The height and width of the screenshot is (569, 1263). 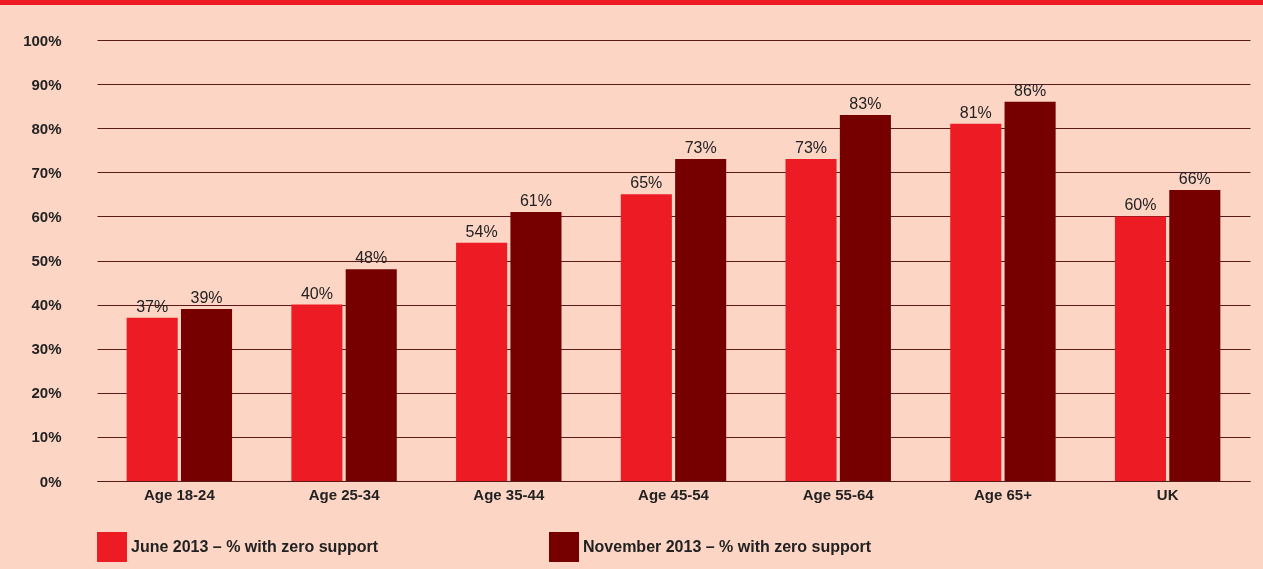 I want to click on x-tick-label: Age 25-34, so click(x=344, y=494).